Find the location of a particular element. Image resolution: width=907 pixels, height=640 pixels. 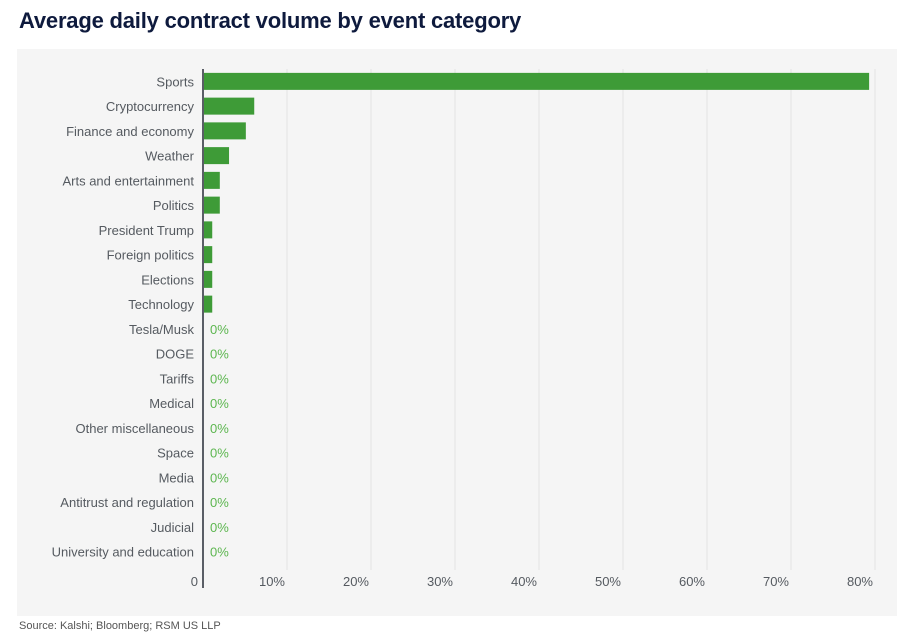

x-tick-label: 0 is located at coordinates (194, 581).